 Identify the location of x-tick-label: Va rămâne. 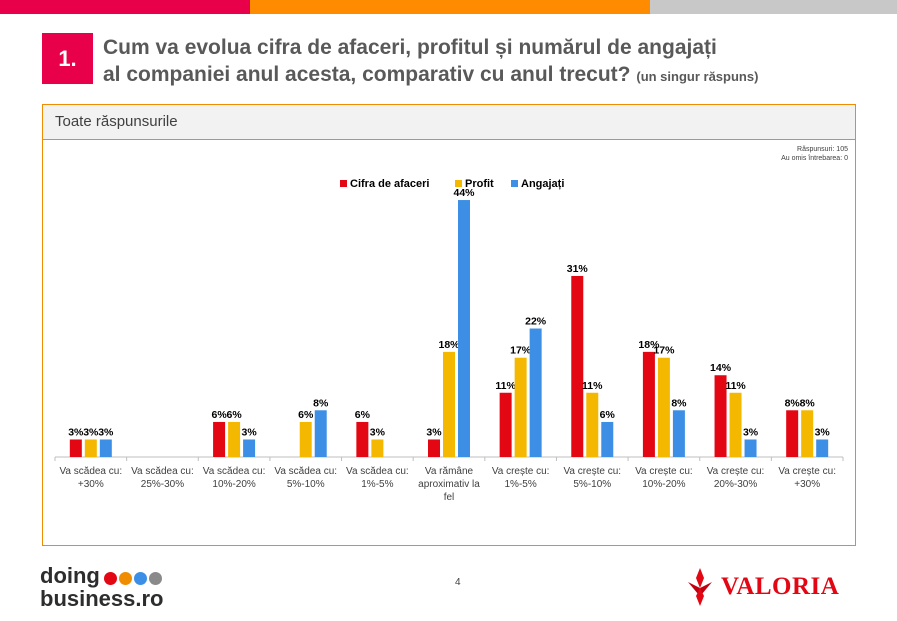
(449, 471).